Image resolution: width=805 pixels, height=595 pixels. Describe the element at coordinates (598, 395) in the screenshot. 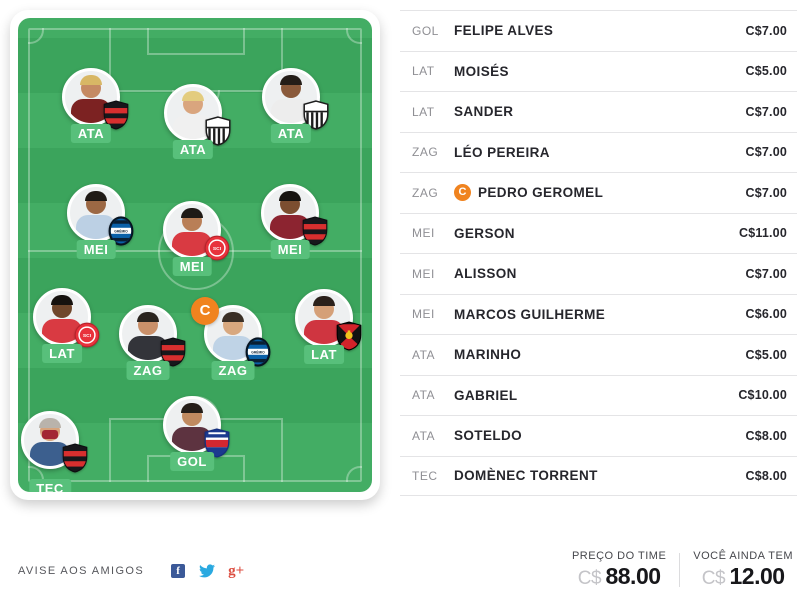

I see `roster-row: ATA GABRIEL C$10.00` at that location.